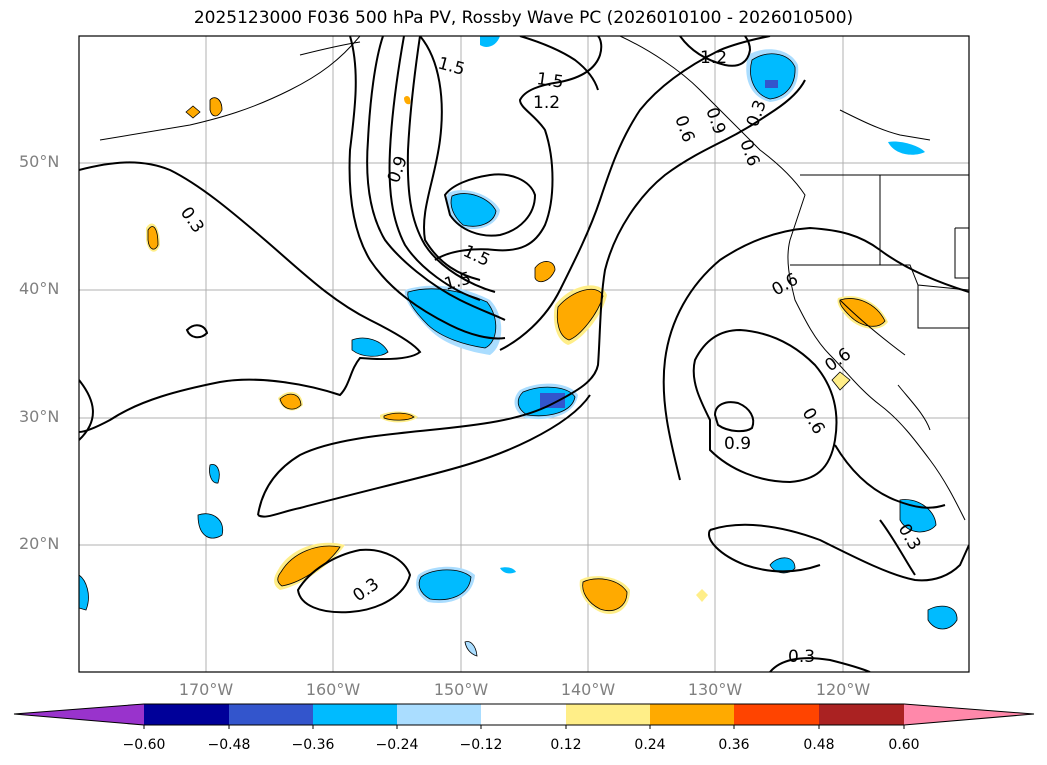 This screenshot has width=1047, height=765. What do you see at coordinates (650, 745) in the screenshot?
I see `colorbar-tick-label: 0.24` at bounding box center [650, 745].